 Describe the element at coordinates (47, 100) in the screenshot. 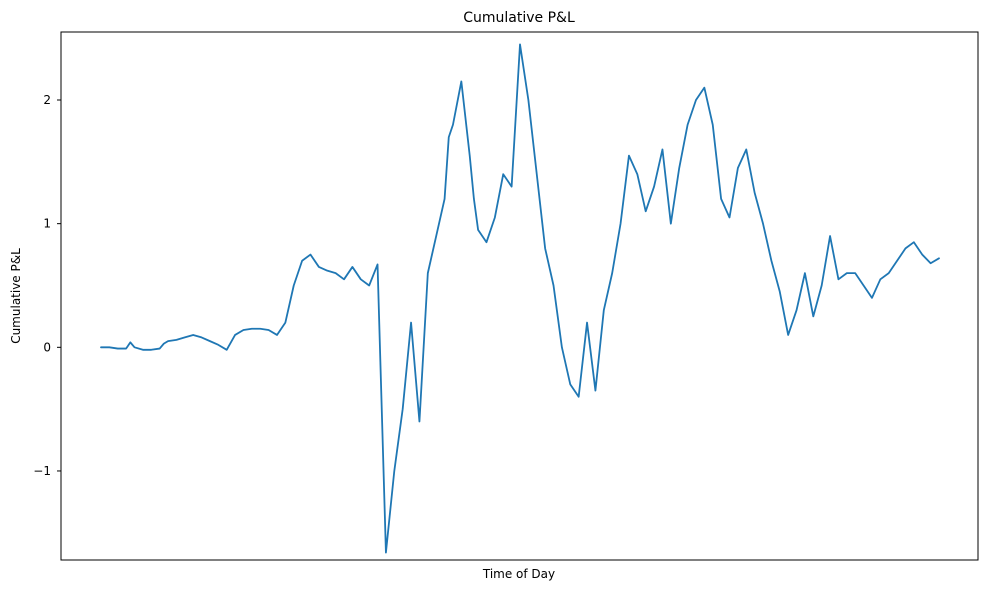

I see `y-tick-label: 2` at that location.